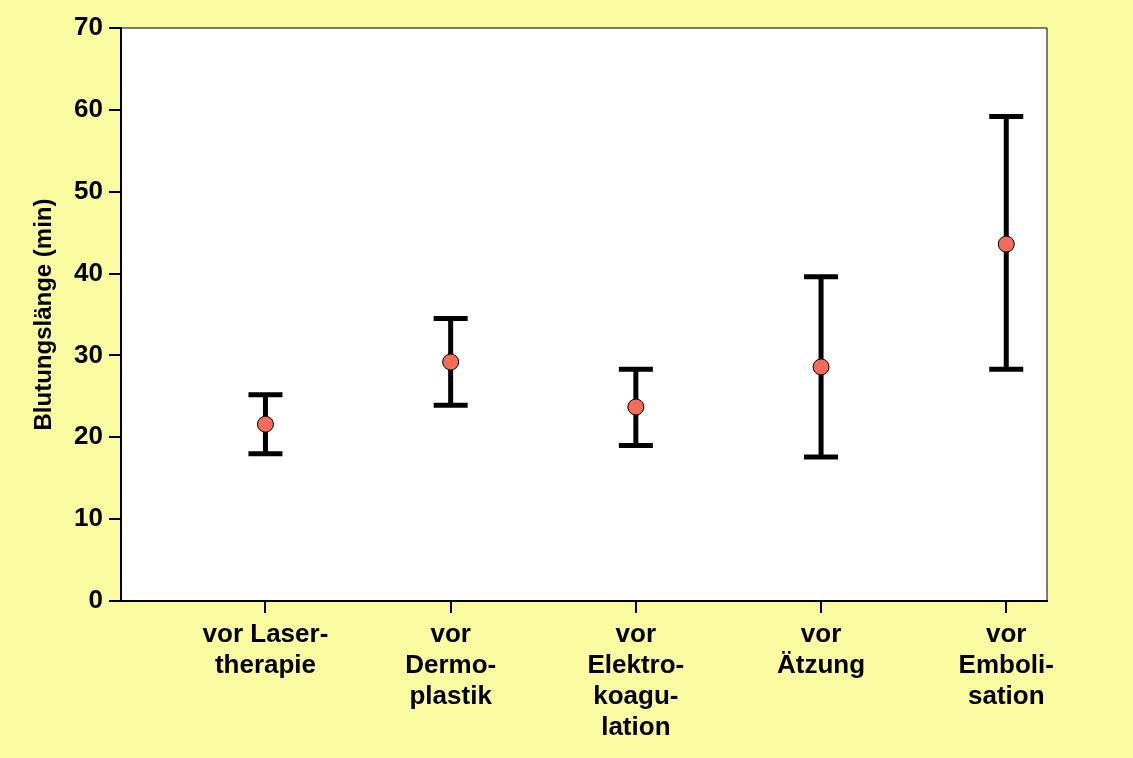 The width and height of the screenshot is (1133, 758). What do you see at coordinates (1006, 664) in the screenshot?
I see `x-tick-label: vor Emboli- sation` at bounding box center [1006, 664].